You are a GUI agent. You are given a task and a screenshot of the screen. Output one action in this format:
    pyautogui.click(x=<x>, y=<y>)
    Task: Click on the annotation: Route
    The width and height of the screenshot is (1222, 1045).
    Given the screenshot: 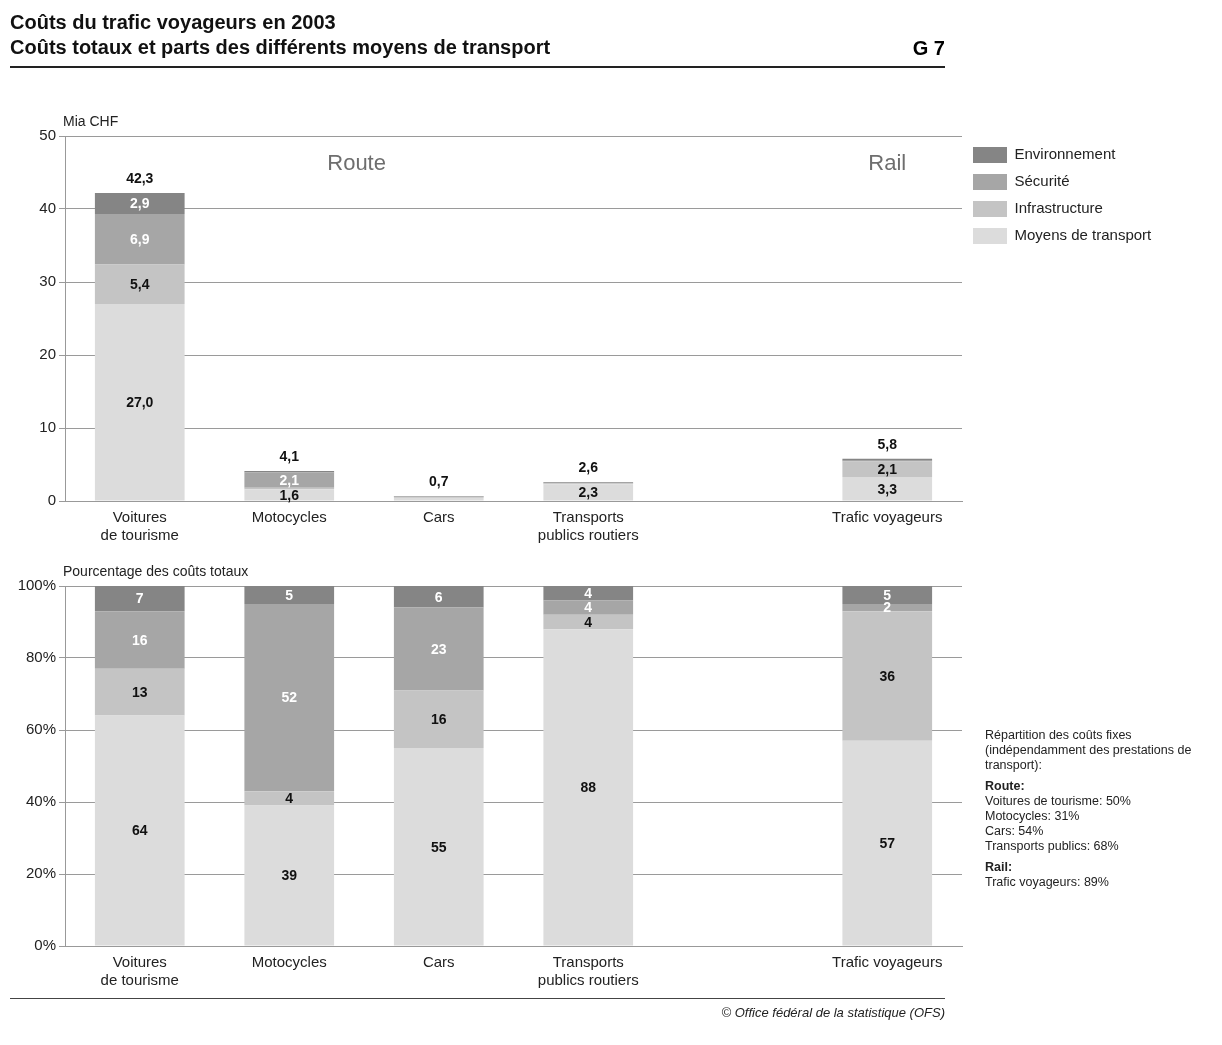 What is the action you would take?
    pyautogui.click(x=356, y=163)
    